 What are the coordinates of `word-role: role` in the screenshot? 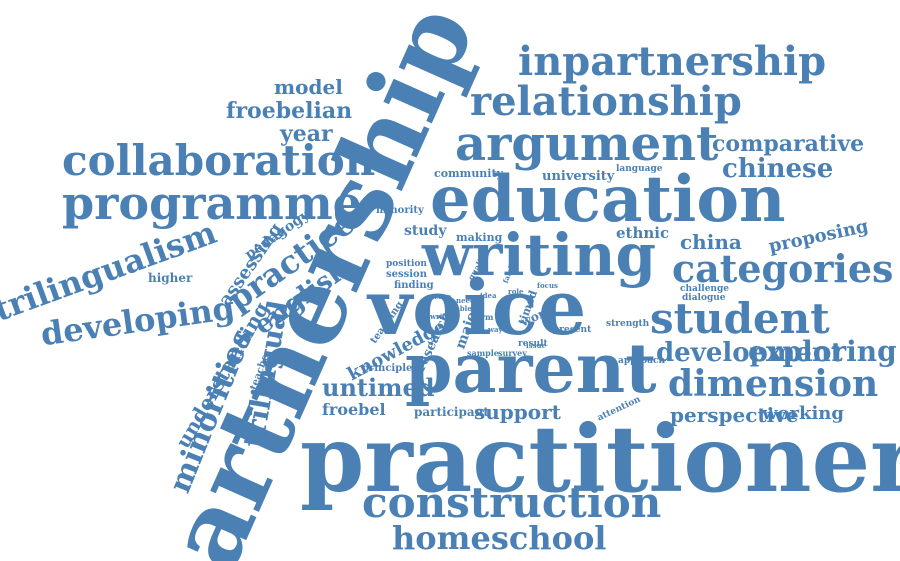 It's located at (516, 291).